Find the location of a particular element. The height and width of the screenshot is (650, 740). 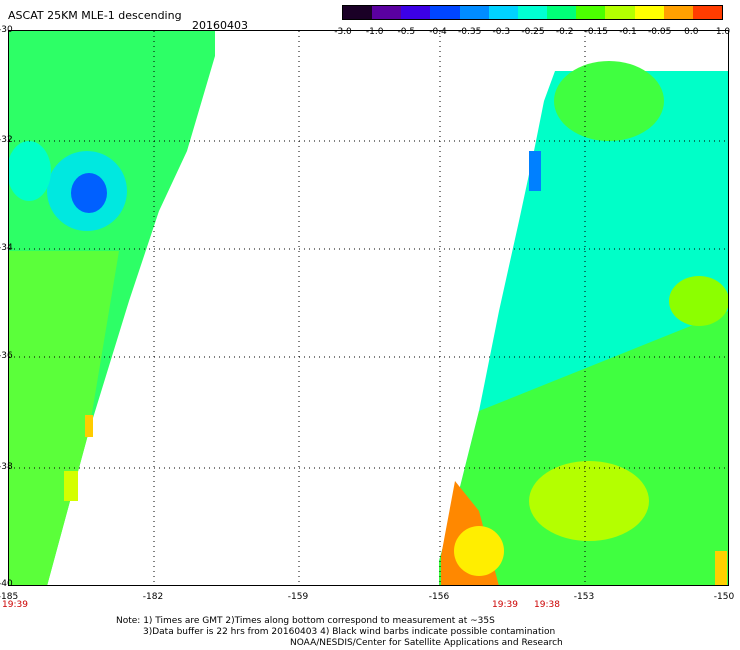

left-orange-pixels is located at coordinates (89, 426).